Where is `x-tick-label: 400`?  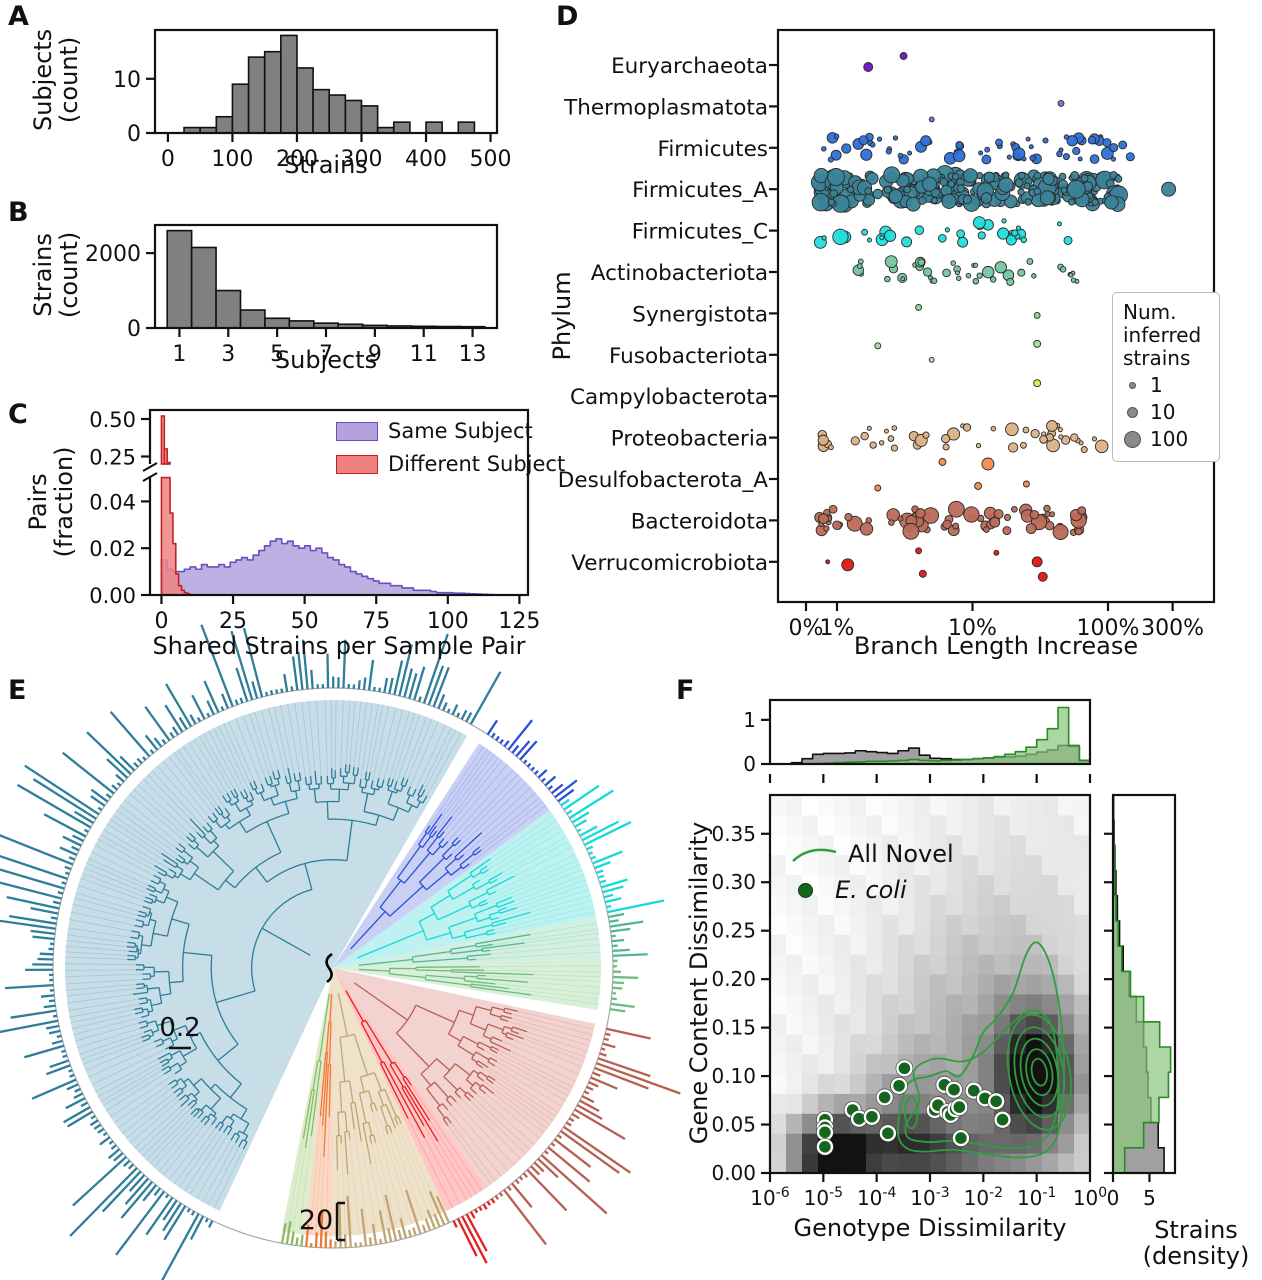
x-tick-label: 400 is located at coordinates (426, 159).